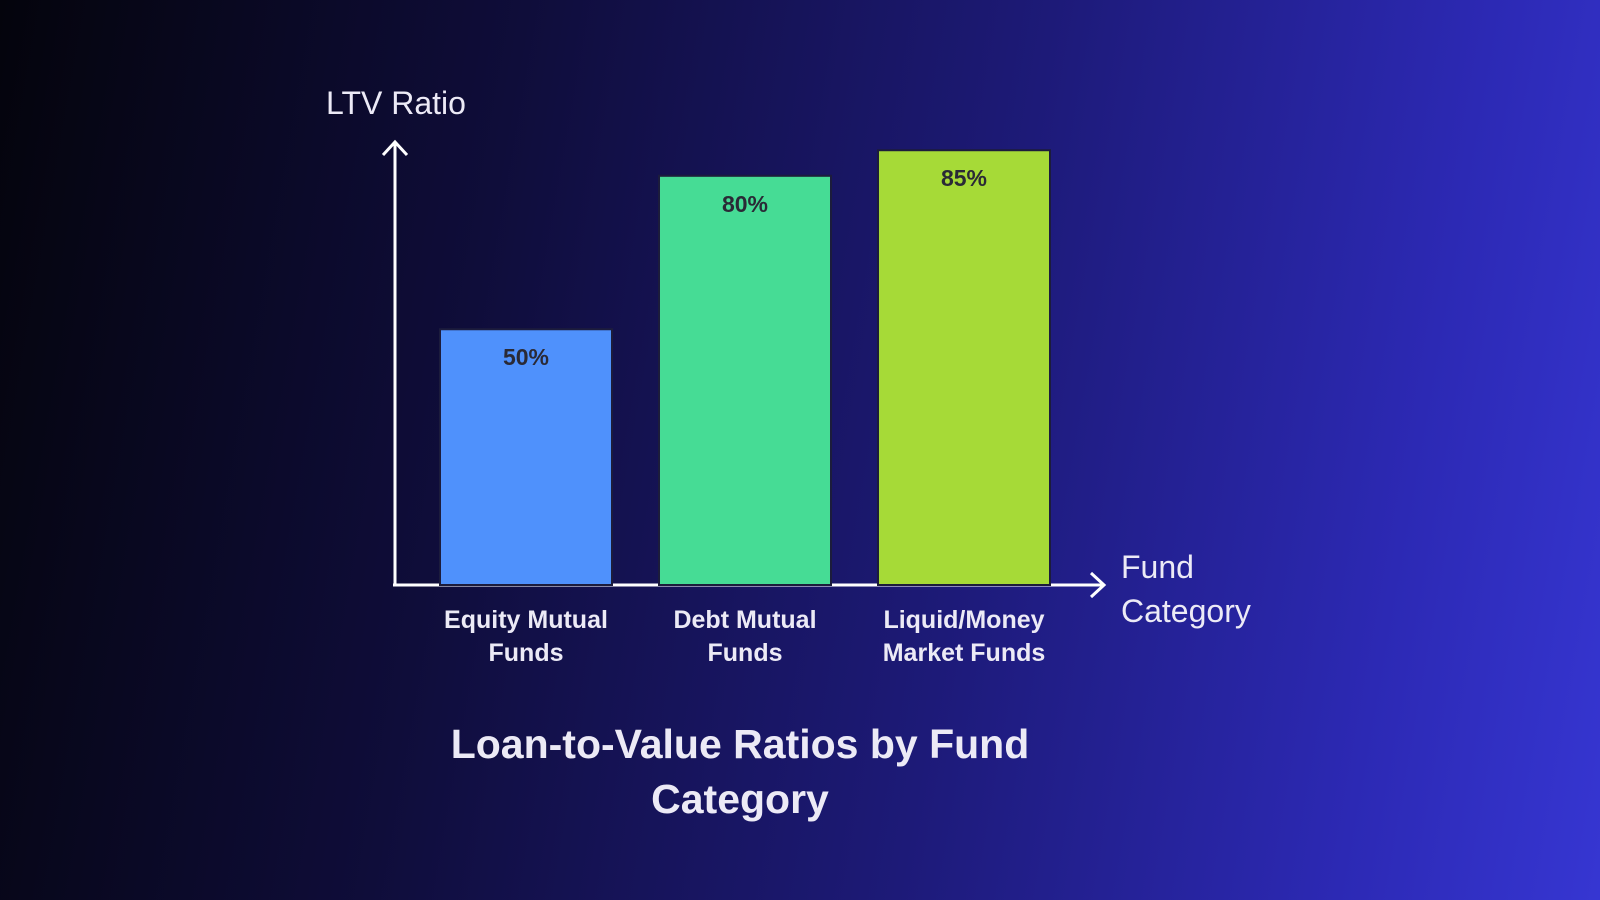 The width and height of the screenshot is (1600, 900). What do you see at coordinates (526, 357) in the screenshot?
I see `value-label: 50%` at bounding box center [526, 357].